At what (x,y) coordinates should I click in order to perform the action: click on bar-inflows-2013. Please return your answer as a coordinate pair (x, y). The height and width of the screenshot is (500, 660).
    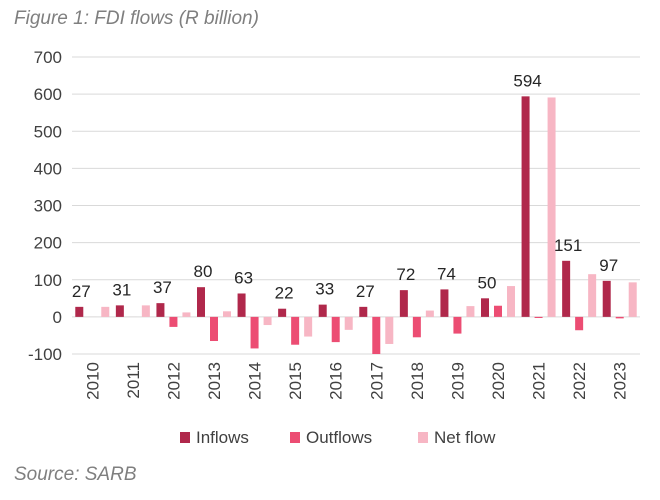
    Looking at the image, I should click on (201, 302).